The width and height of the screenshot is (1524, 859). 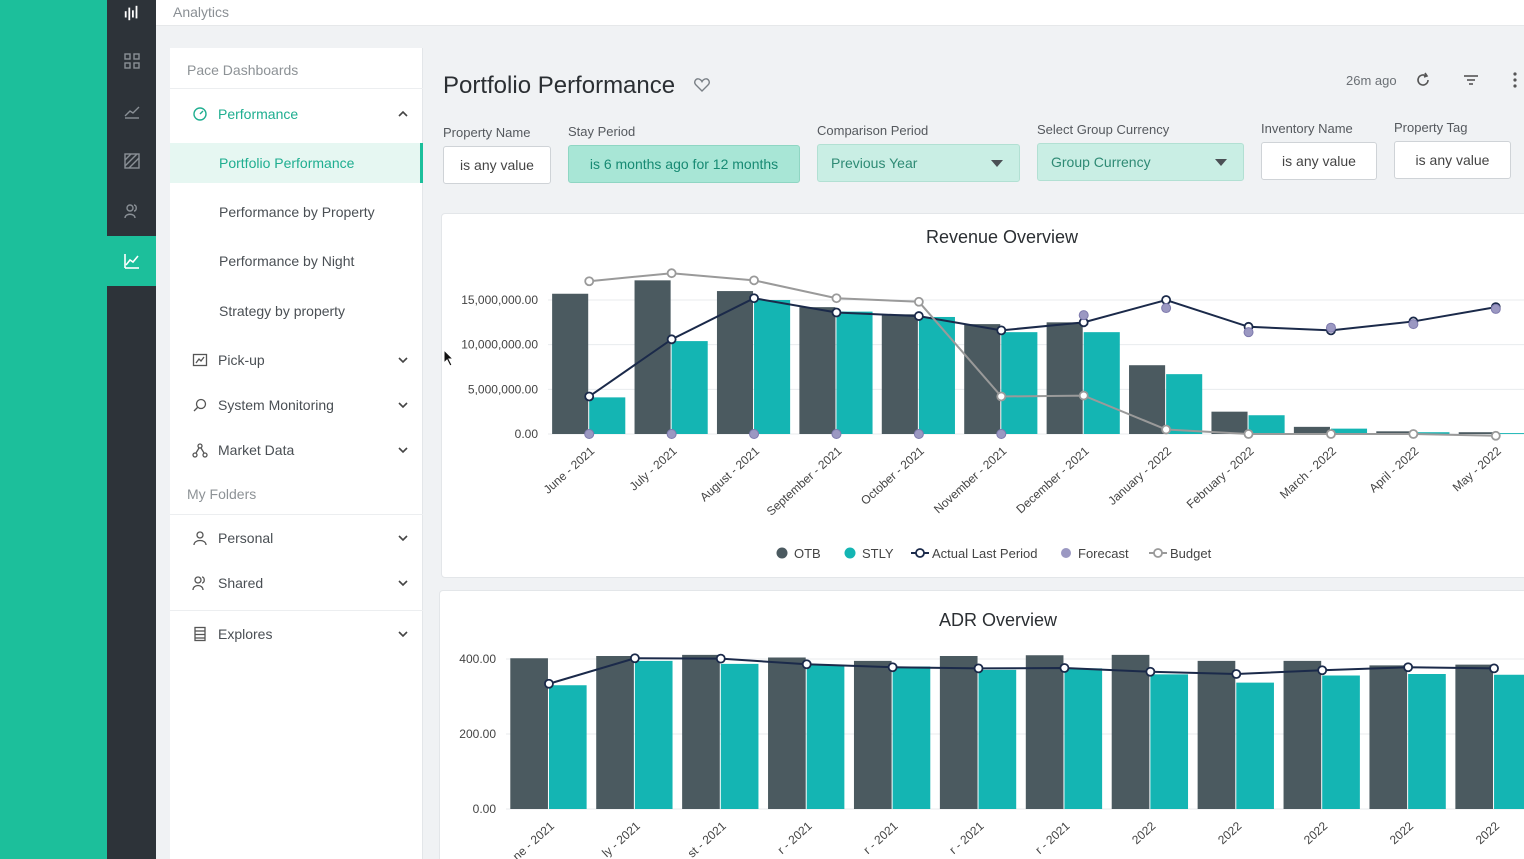 What do you see at coordinates (1103, 129) in the screenshot?
I see `filter-label: Select Group Currency` at bounding box center [1103, 129].